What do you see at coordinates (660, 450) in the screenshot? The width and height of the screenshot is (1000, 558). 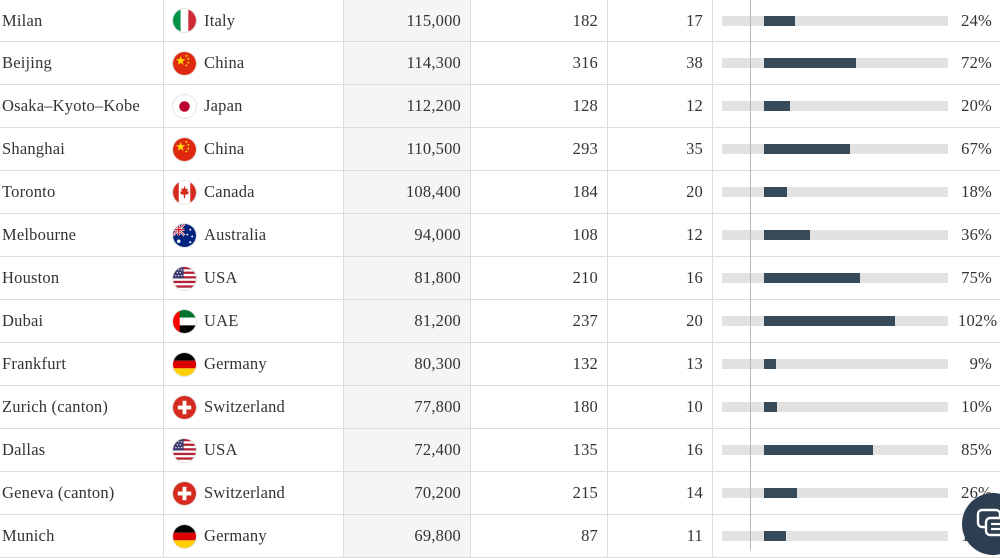 I see `value-cell-3: 16` at bounding box center [660, 450].